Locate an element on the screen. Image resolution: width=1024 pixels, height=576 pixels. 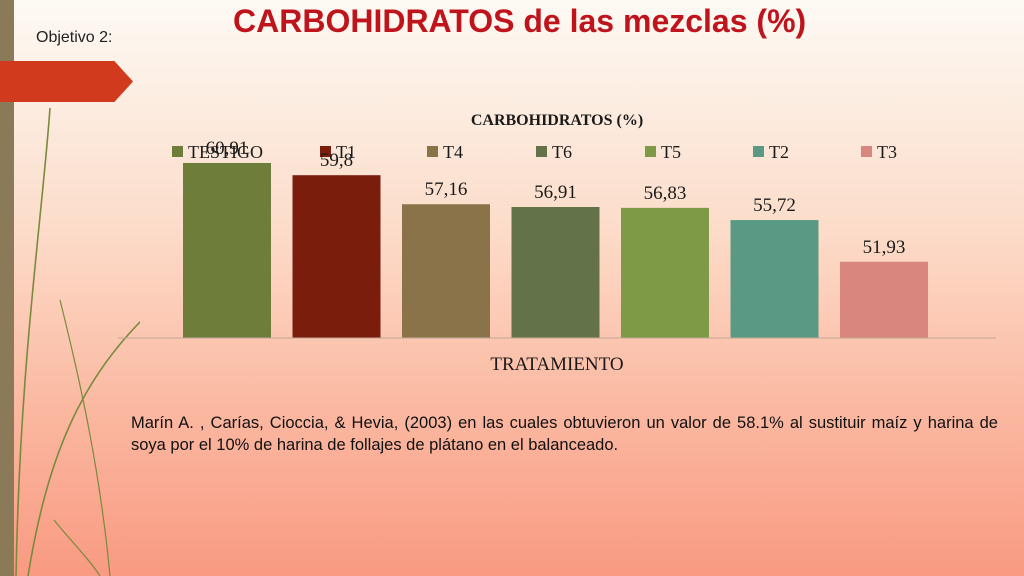
legend-label-testigo: TESTIGO is located at coordinates (225, 152).